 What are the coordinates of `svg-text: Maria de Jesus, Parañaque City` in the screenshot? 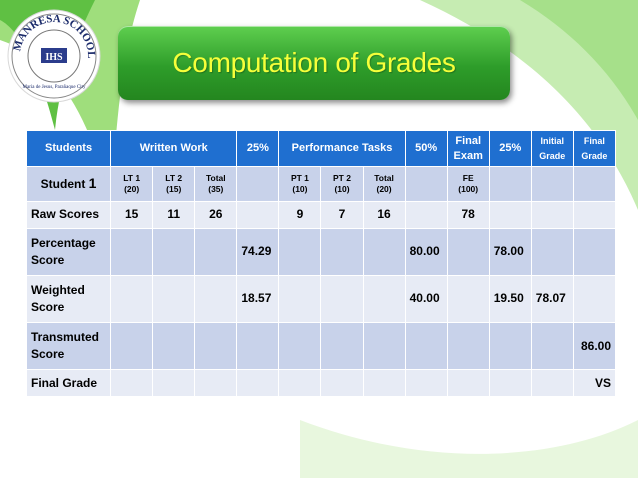 It's located at (54, 87).